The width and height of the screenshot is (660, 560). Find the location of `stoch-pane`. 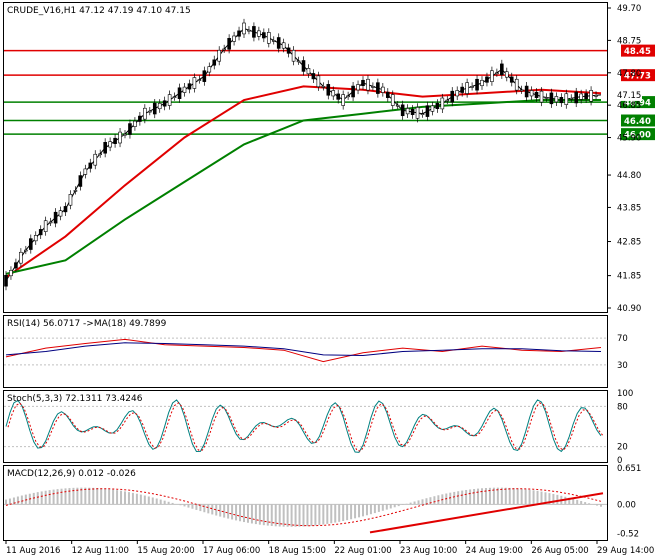

stoch-pane is located at coordinates (305, 426).